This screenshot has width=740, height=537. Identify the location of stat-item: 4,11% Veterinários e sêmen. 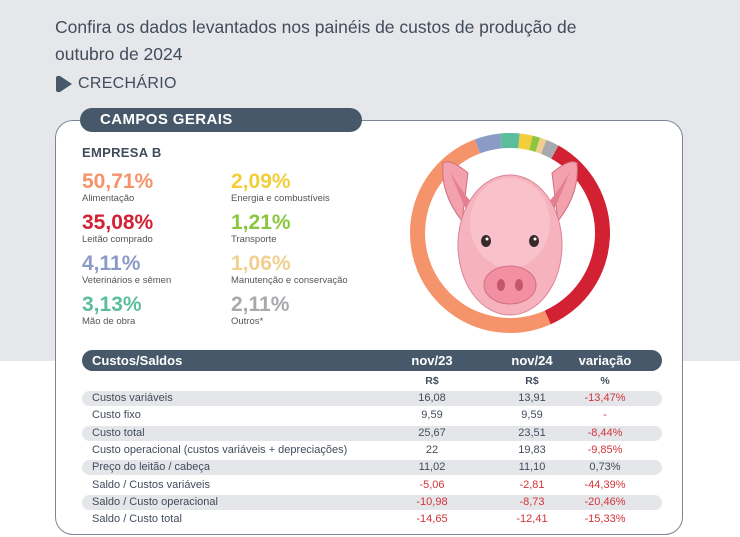
(127, 269).